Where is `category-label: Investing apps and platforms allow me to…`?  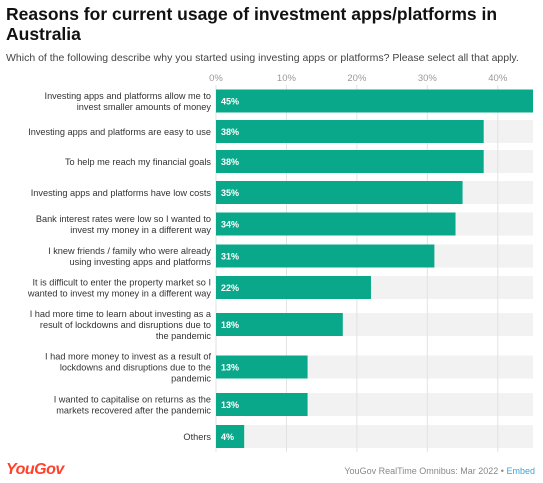 category-label: Investing apps and platforms allow me to… is located at coordinates (128, 101).